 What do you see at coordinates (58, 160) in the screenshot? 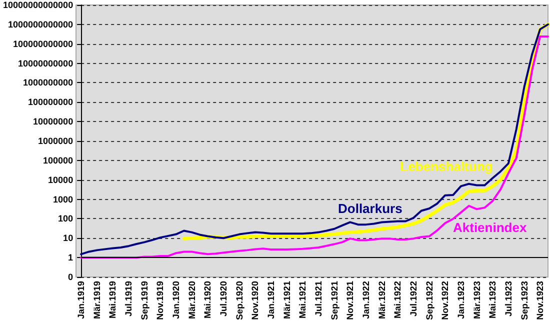
I see `y-tick-label: 100000` at bounding box center [58, 160].